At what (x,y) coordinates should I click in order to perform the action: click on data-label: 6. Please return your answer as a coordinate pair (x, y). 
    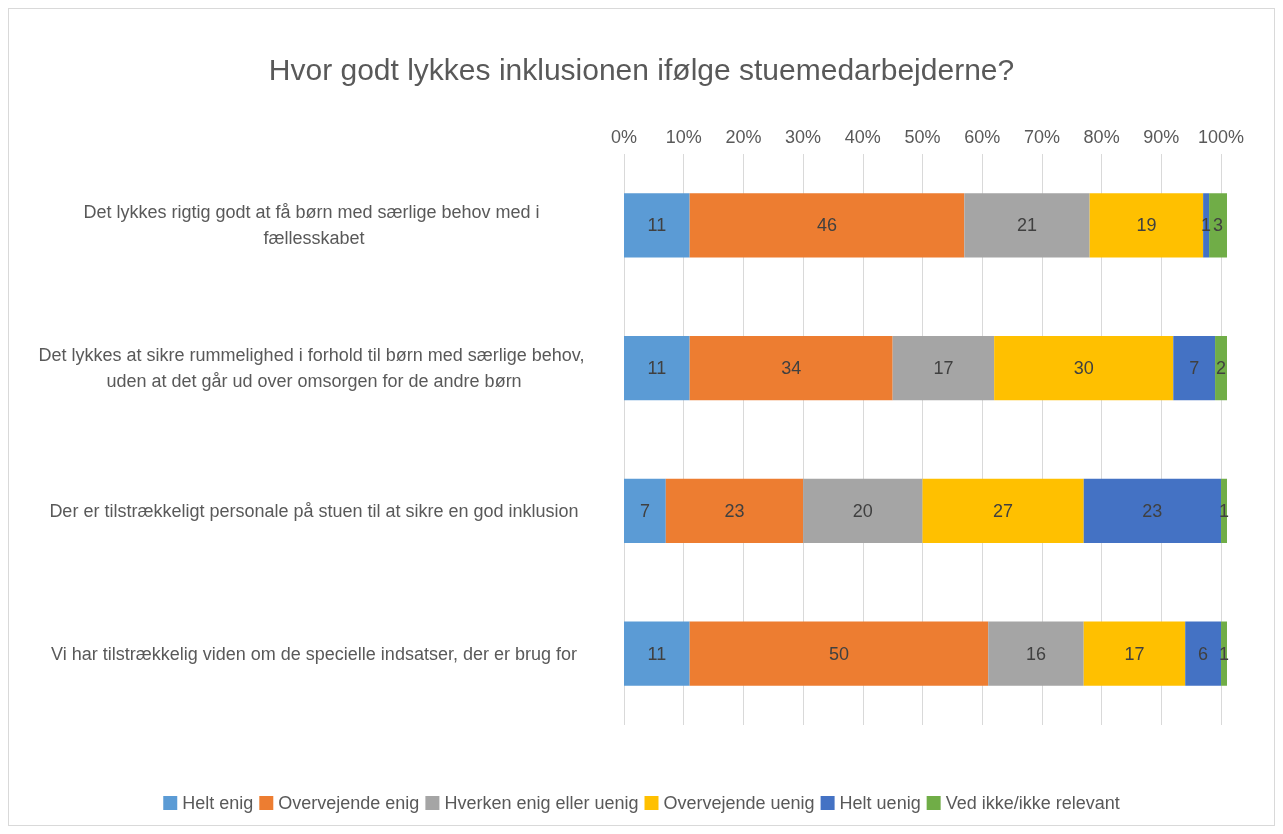
    Looking at the image, I should click on (1203, 653).